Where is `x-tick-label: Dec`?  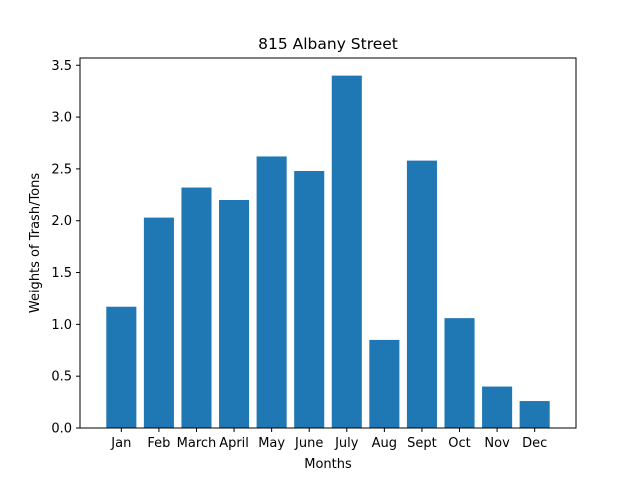
x-tick-label: Dec is located at coordinates (534, 443).